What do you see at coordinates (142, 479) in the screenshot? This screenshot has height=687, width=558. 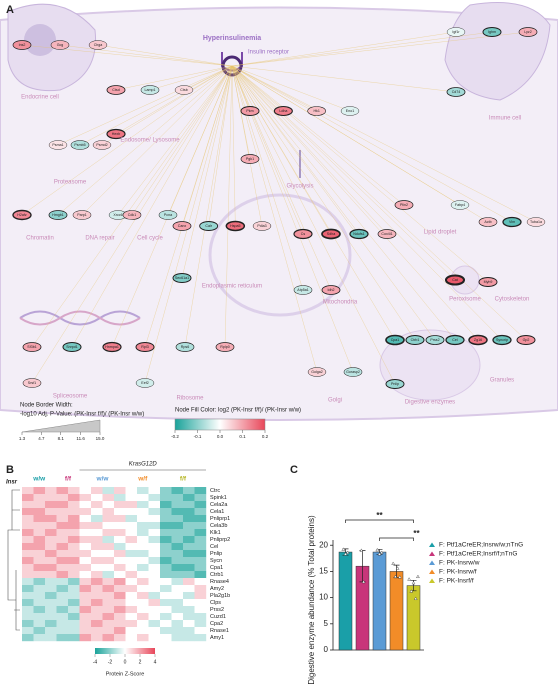 I see `group-label: w/f` at bounding box center [142, 479].